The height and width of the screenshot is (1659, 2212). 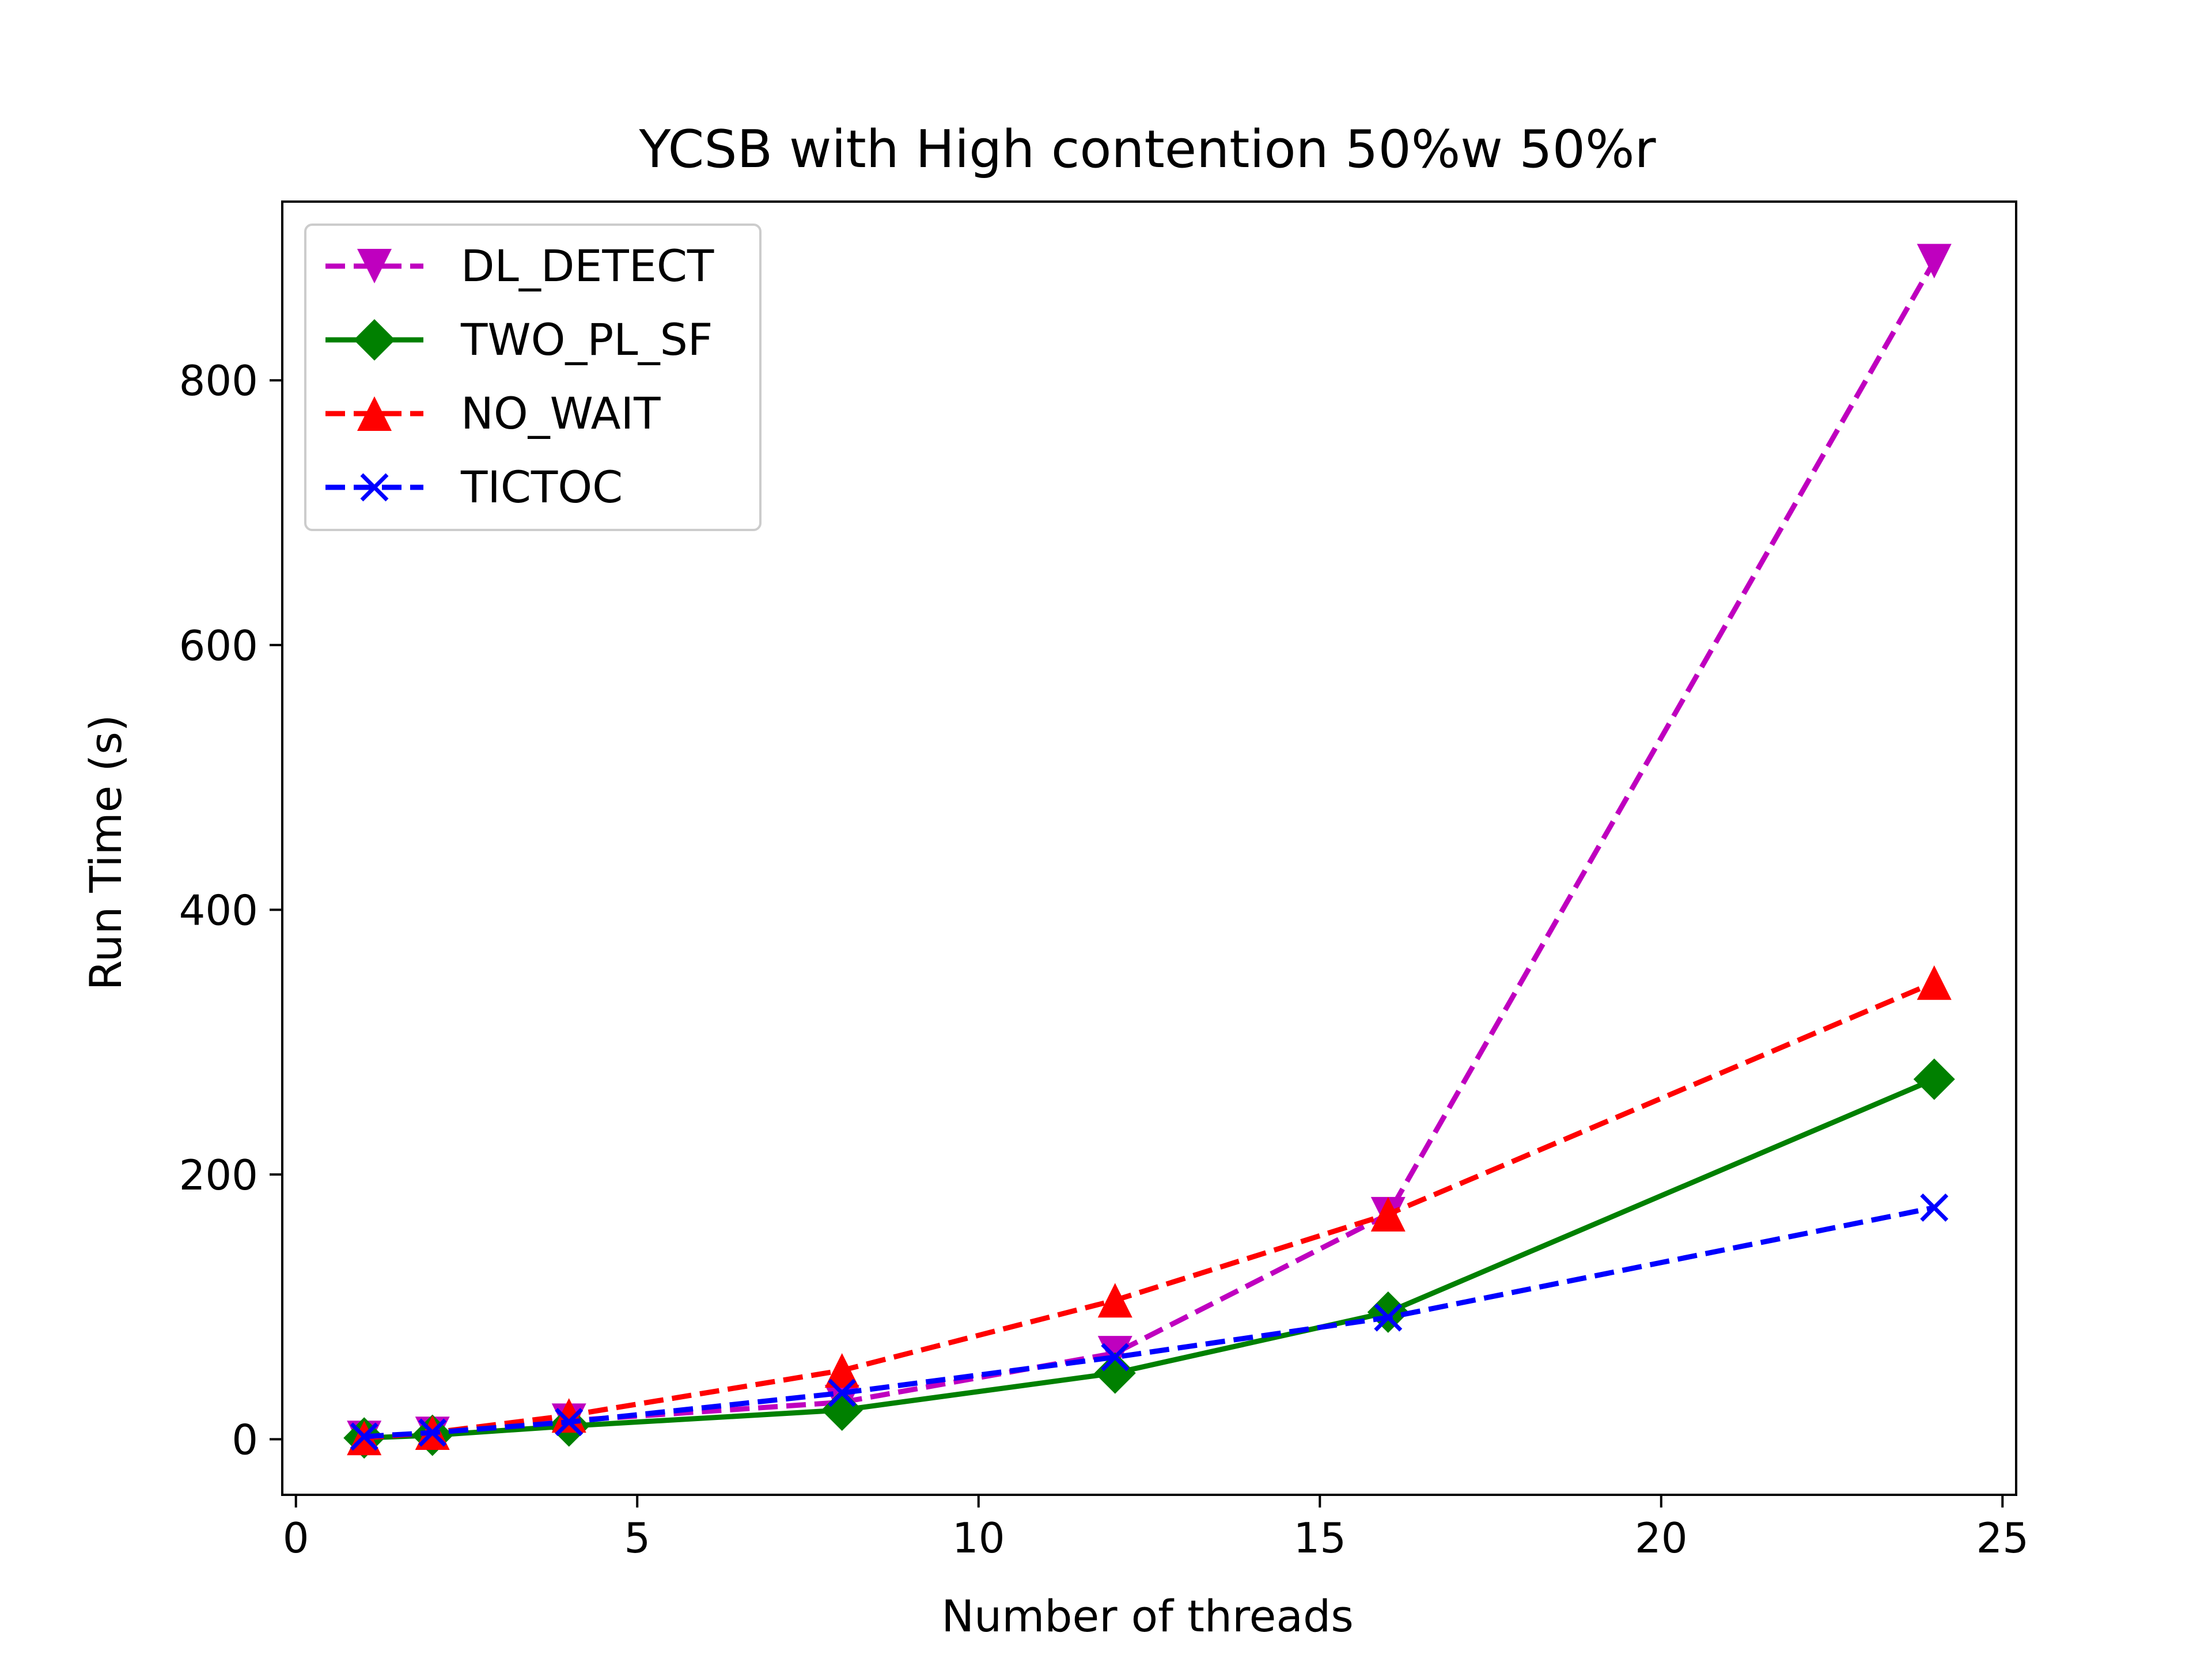 I want to click on y-axis-label: Run Time (s), so click(x=105, y=853).